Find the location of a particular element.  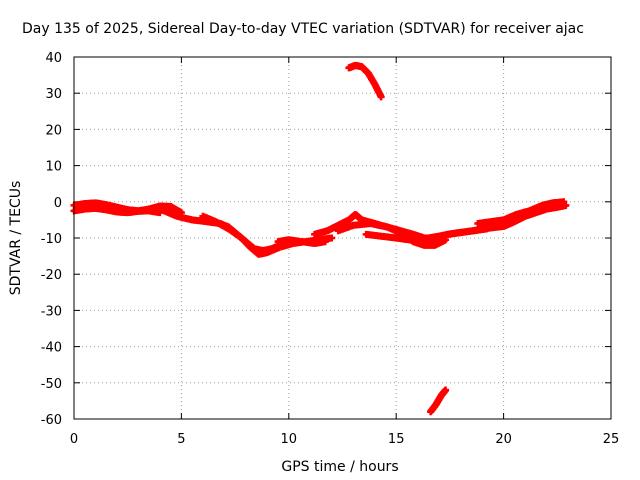

x-tick-label: 15 is located at coordinates (396, 439).